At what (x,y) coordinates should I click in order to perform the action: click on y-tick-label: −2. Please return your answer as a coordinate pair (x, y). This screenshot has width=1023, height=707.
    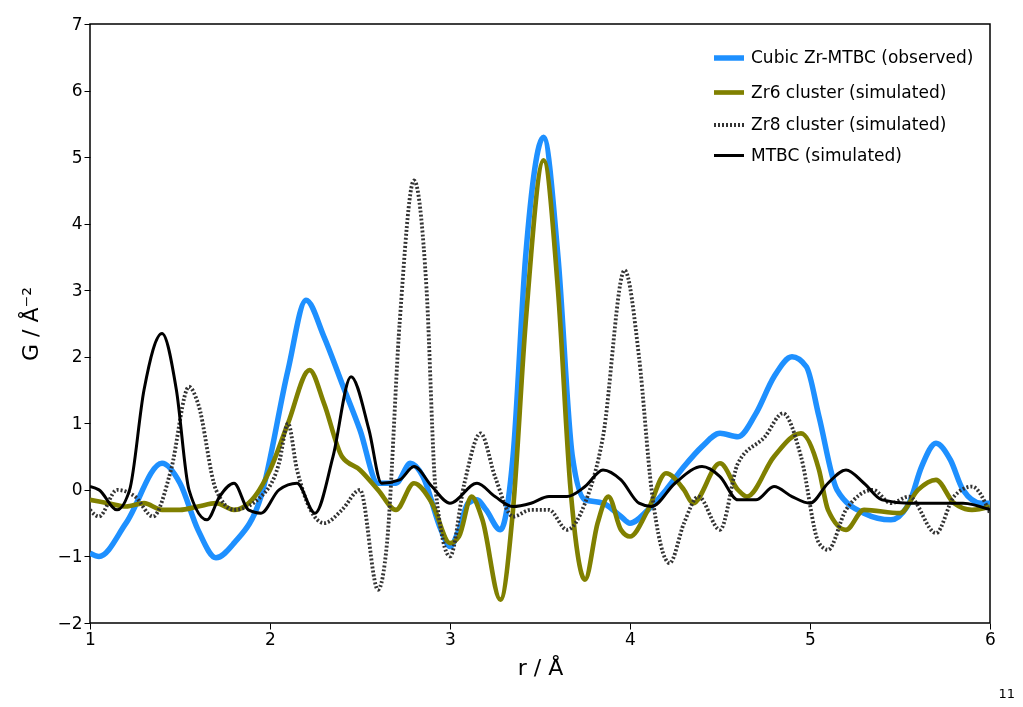
    Looking at the image, I should click on (70, 622).